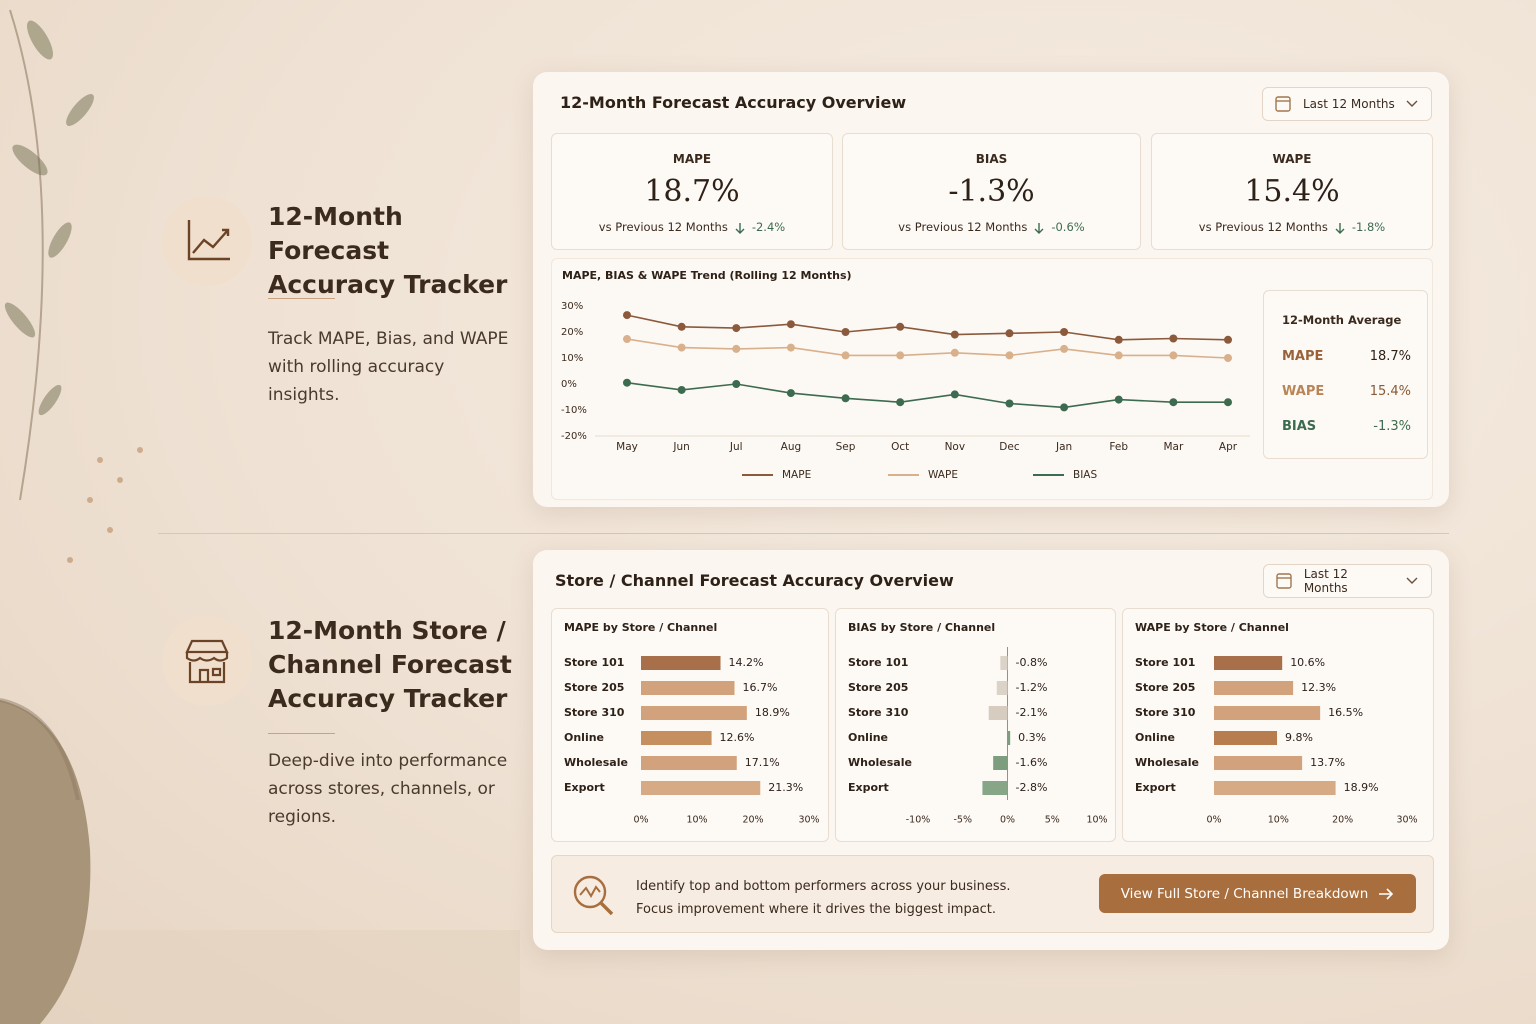 The image size is (1536, 1024). I want to click on section-title: 12-Month Forecast Accuracy Tracker, so click(388, 250).